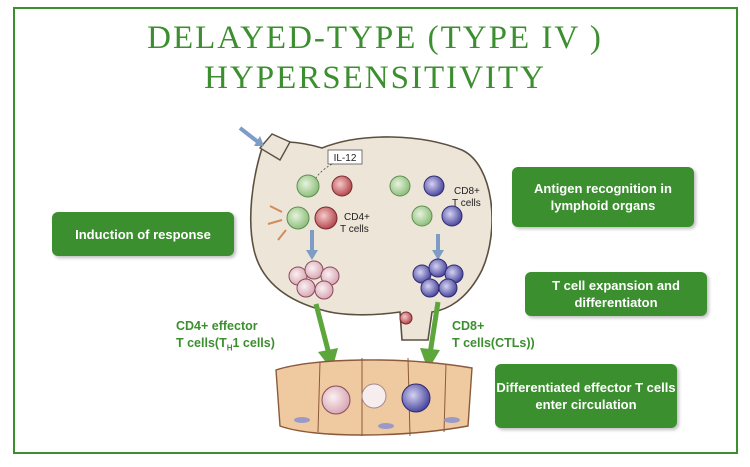 Image resolution: width=750 pixels, height=467 pixels. Describe the element at coordinates (603, 197) in the screenshot. I see `badge-antigen-recognition: Antigen recognition in lymphoid organs` at that location.